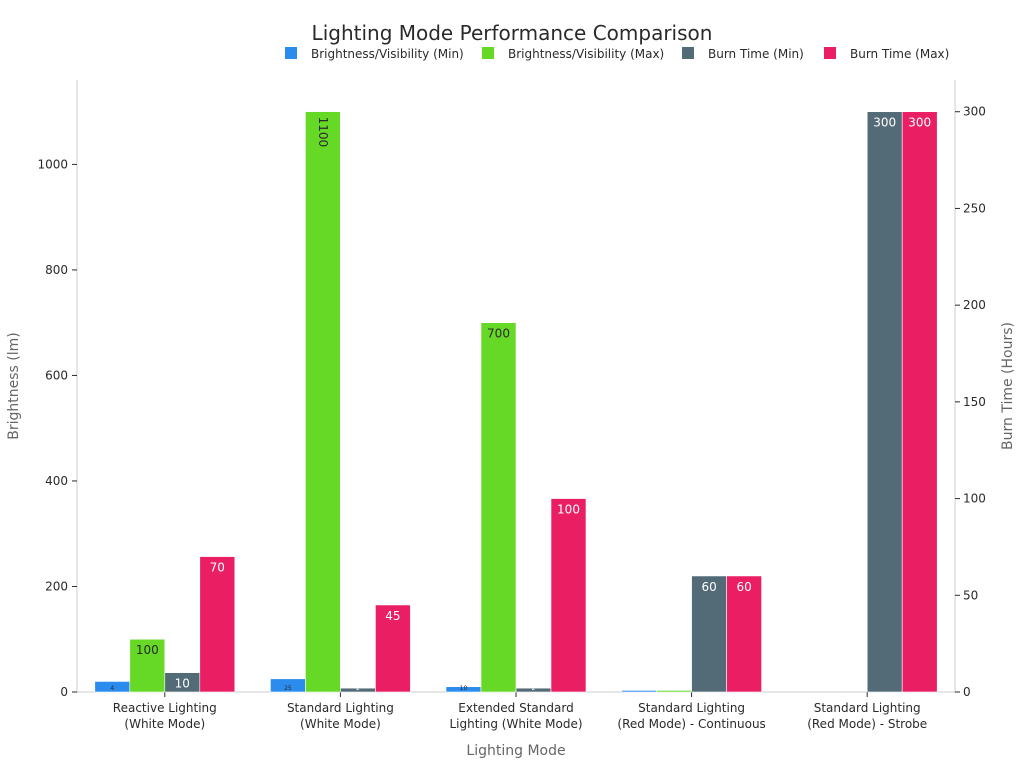 The height and width of the screenshot is (768, 1024). What do you see at coordinates (217, 568) in the screenshot?
I see `data-label: 70` at bounding box center [217, 568].